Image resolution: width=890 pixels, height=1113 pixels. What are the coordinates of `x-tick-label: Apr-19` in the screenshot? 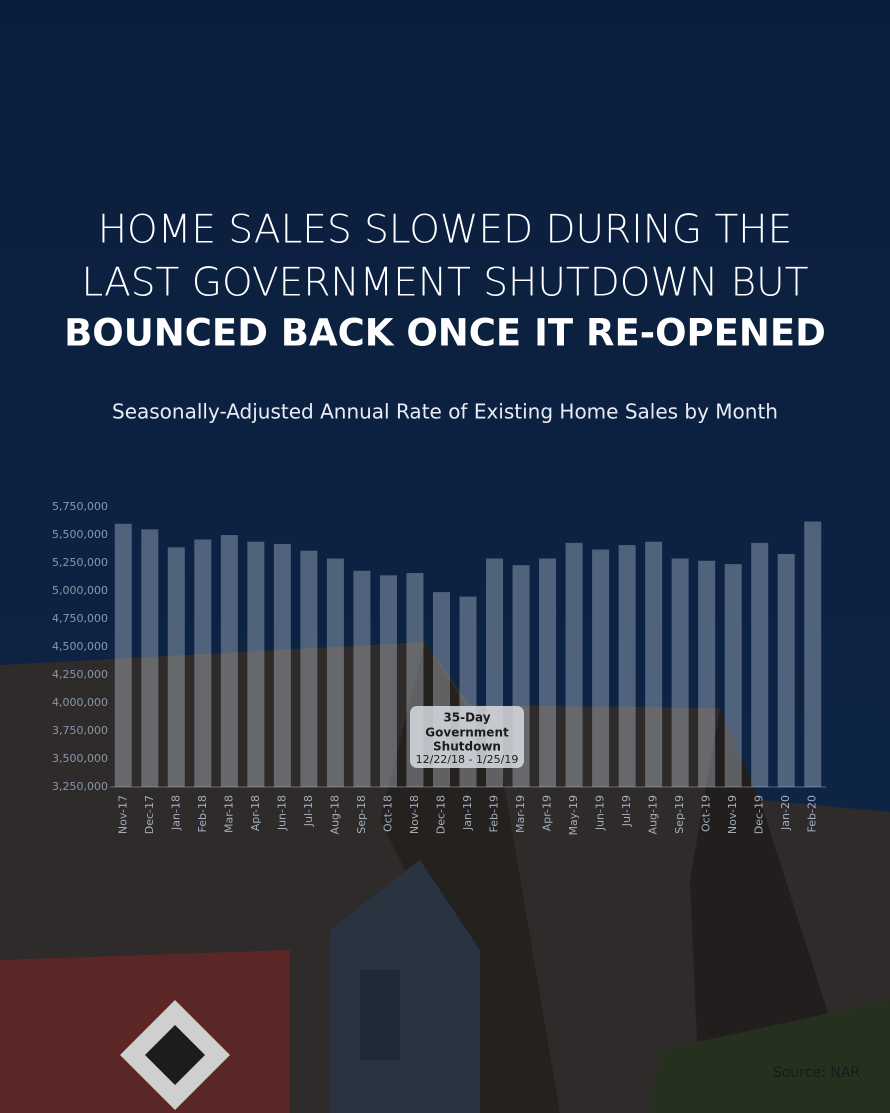 It's located at (547, 813).